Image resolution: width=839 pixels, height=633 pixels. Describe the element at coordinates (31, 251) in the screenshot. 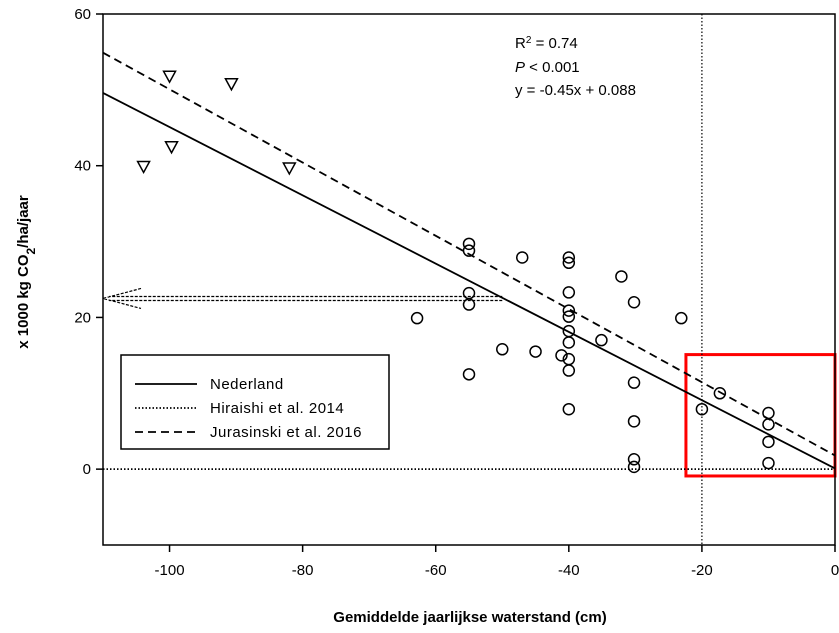

I see `y-axis-title-part: 2` at that location.